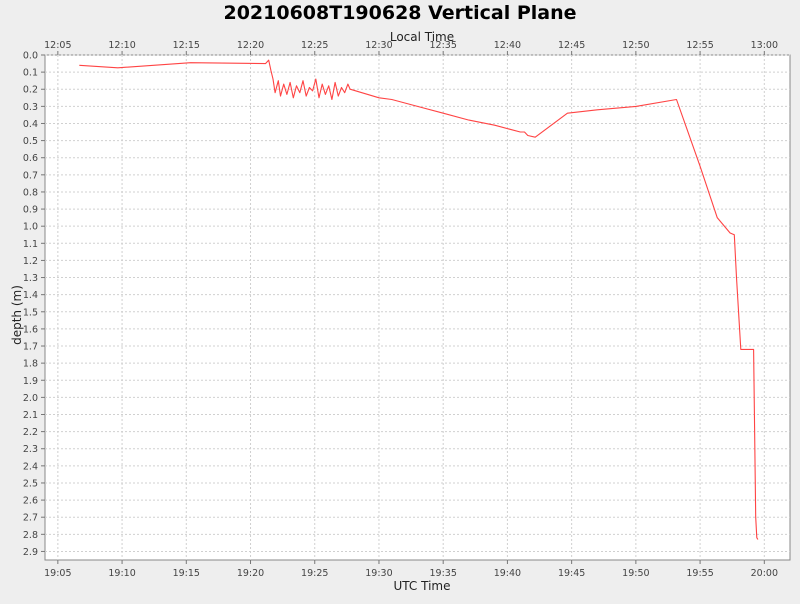  What do you see at coordinates (121, 45) in the screenshot?
I see `x2-tick-label: 12:10` at bounding box center [121, 45].